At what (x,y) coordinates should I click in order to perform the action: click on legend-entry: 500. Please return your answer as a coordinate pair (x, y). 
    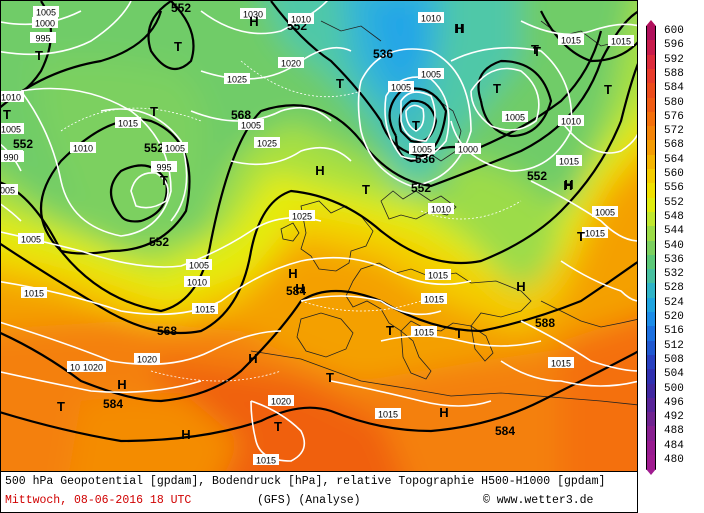
    Looking at the image, I should click on (672, 391).